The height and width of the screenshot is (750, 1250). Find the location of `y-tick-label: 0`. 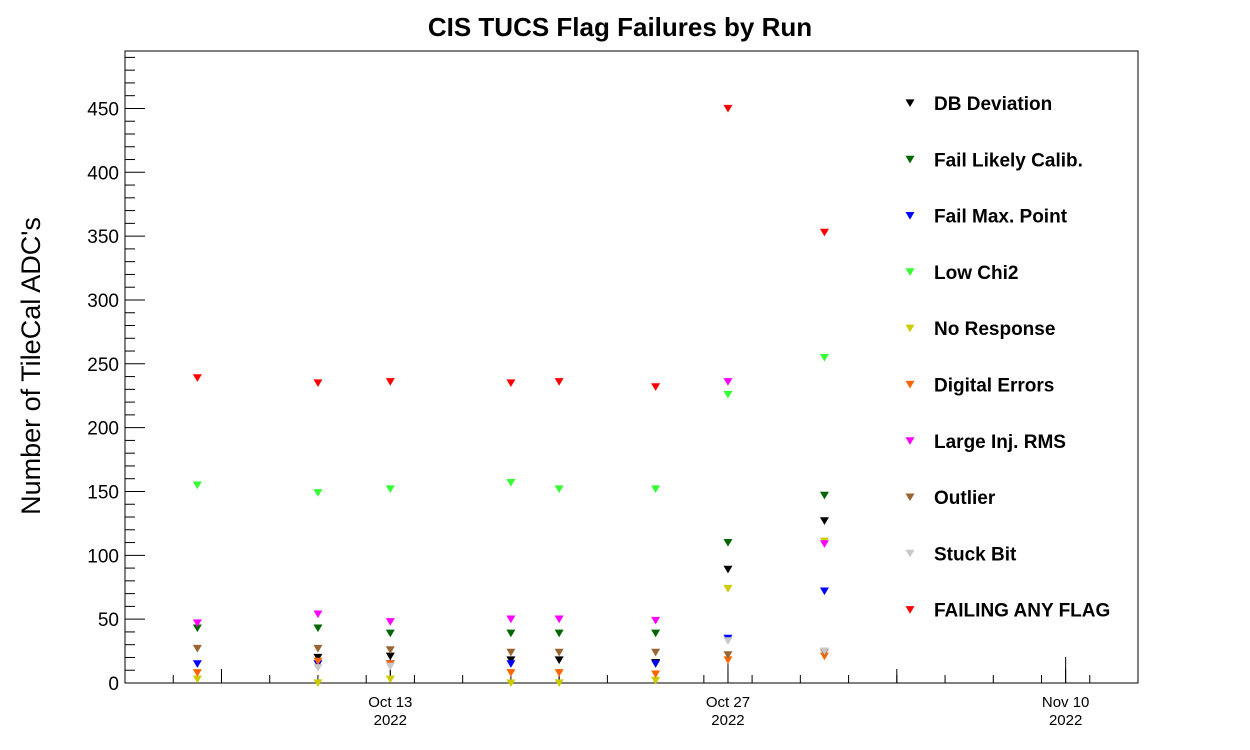

y-tick-label: 0 is located at coordinates (113, 684).